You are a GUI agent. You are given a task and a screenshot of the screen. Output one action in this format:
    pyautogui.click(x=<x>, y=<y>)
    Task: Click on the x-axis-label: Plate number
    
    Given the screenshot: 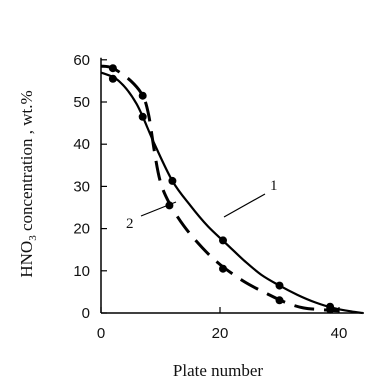 What is the action you would take?
    pyautogui.click(x=218, y=370)
    